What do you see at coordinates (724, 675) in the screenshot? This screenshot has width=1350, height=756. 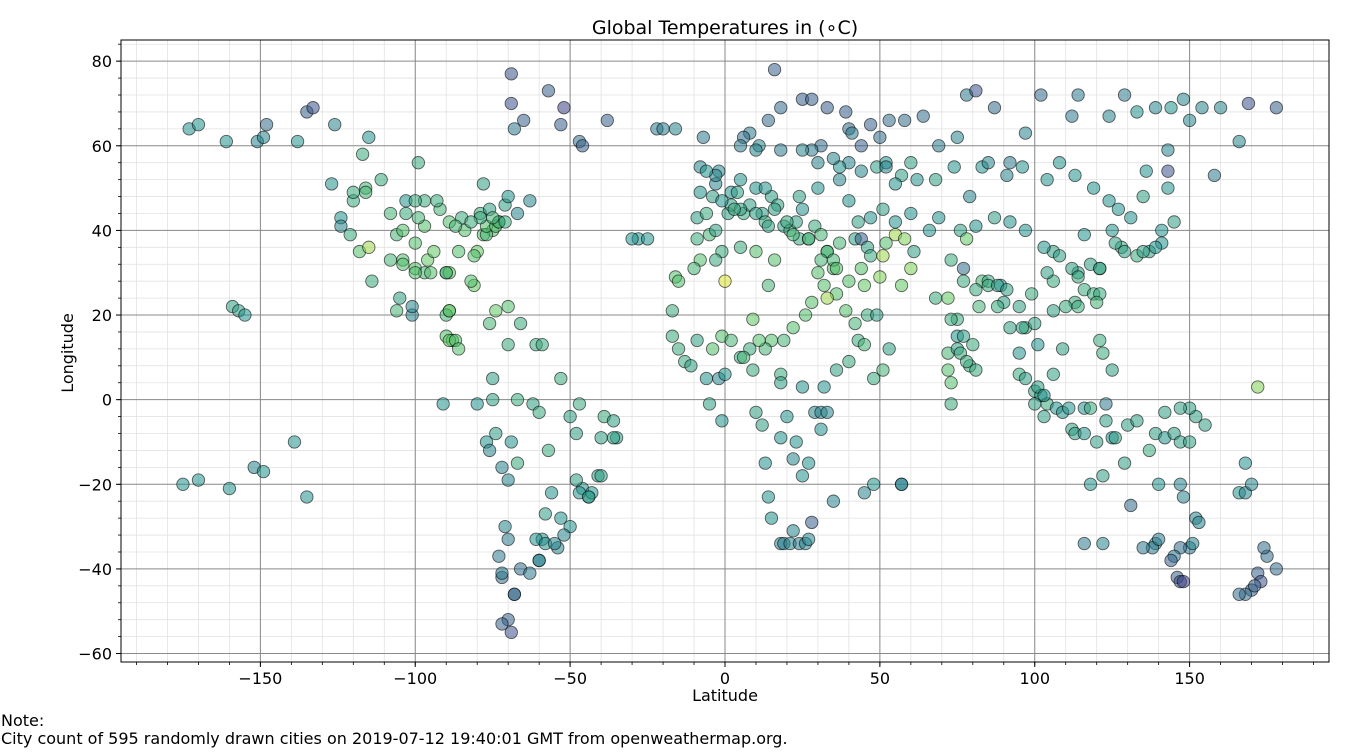 I see `x-axis-ticks: −150 −100 −50 0 50 100 150` at bounding box center [724, 675].